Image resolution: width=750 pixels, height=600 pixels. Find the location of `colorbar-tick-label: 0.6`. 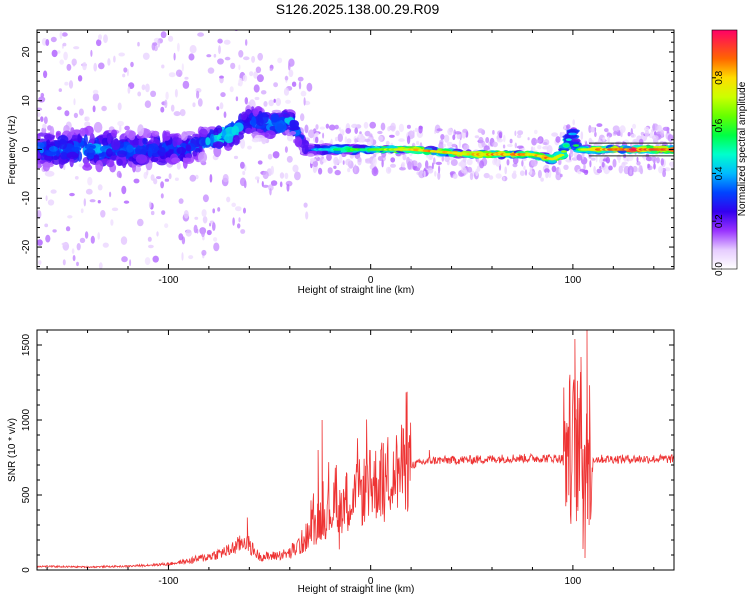

colorbar-tick-label: 0.6 is located at coordinates (719, 125).